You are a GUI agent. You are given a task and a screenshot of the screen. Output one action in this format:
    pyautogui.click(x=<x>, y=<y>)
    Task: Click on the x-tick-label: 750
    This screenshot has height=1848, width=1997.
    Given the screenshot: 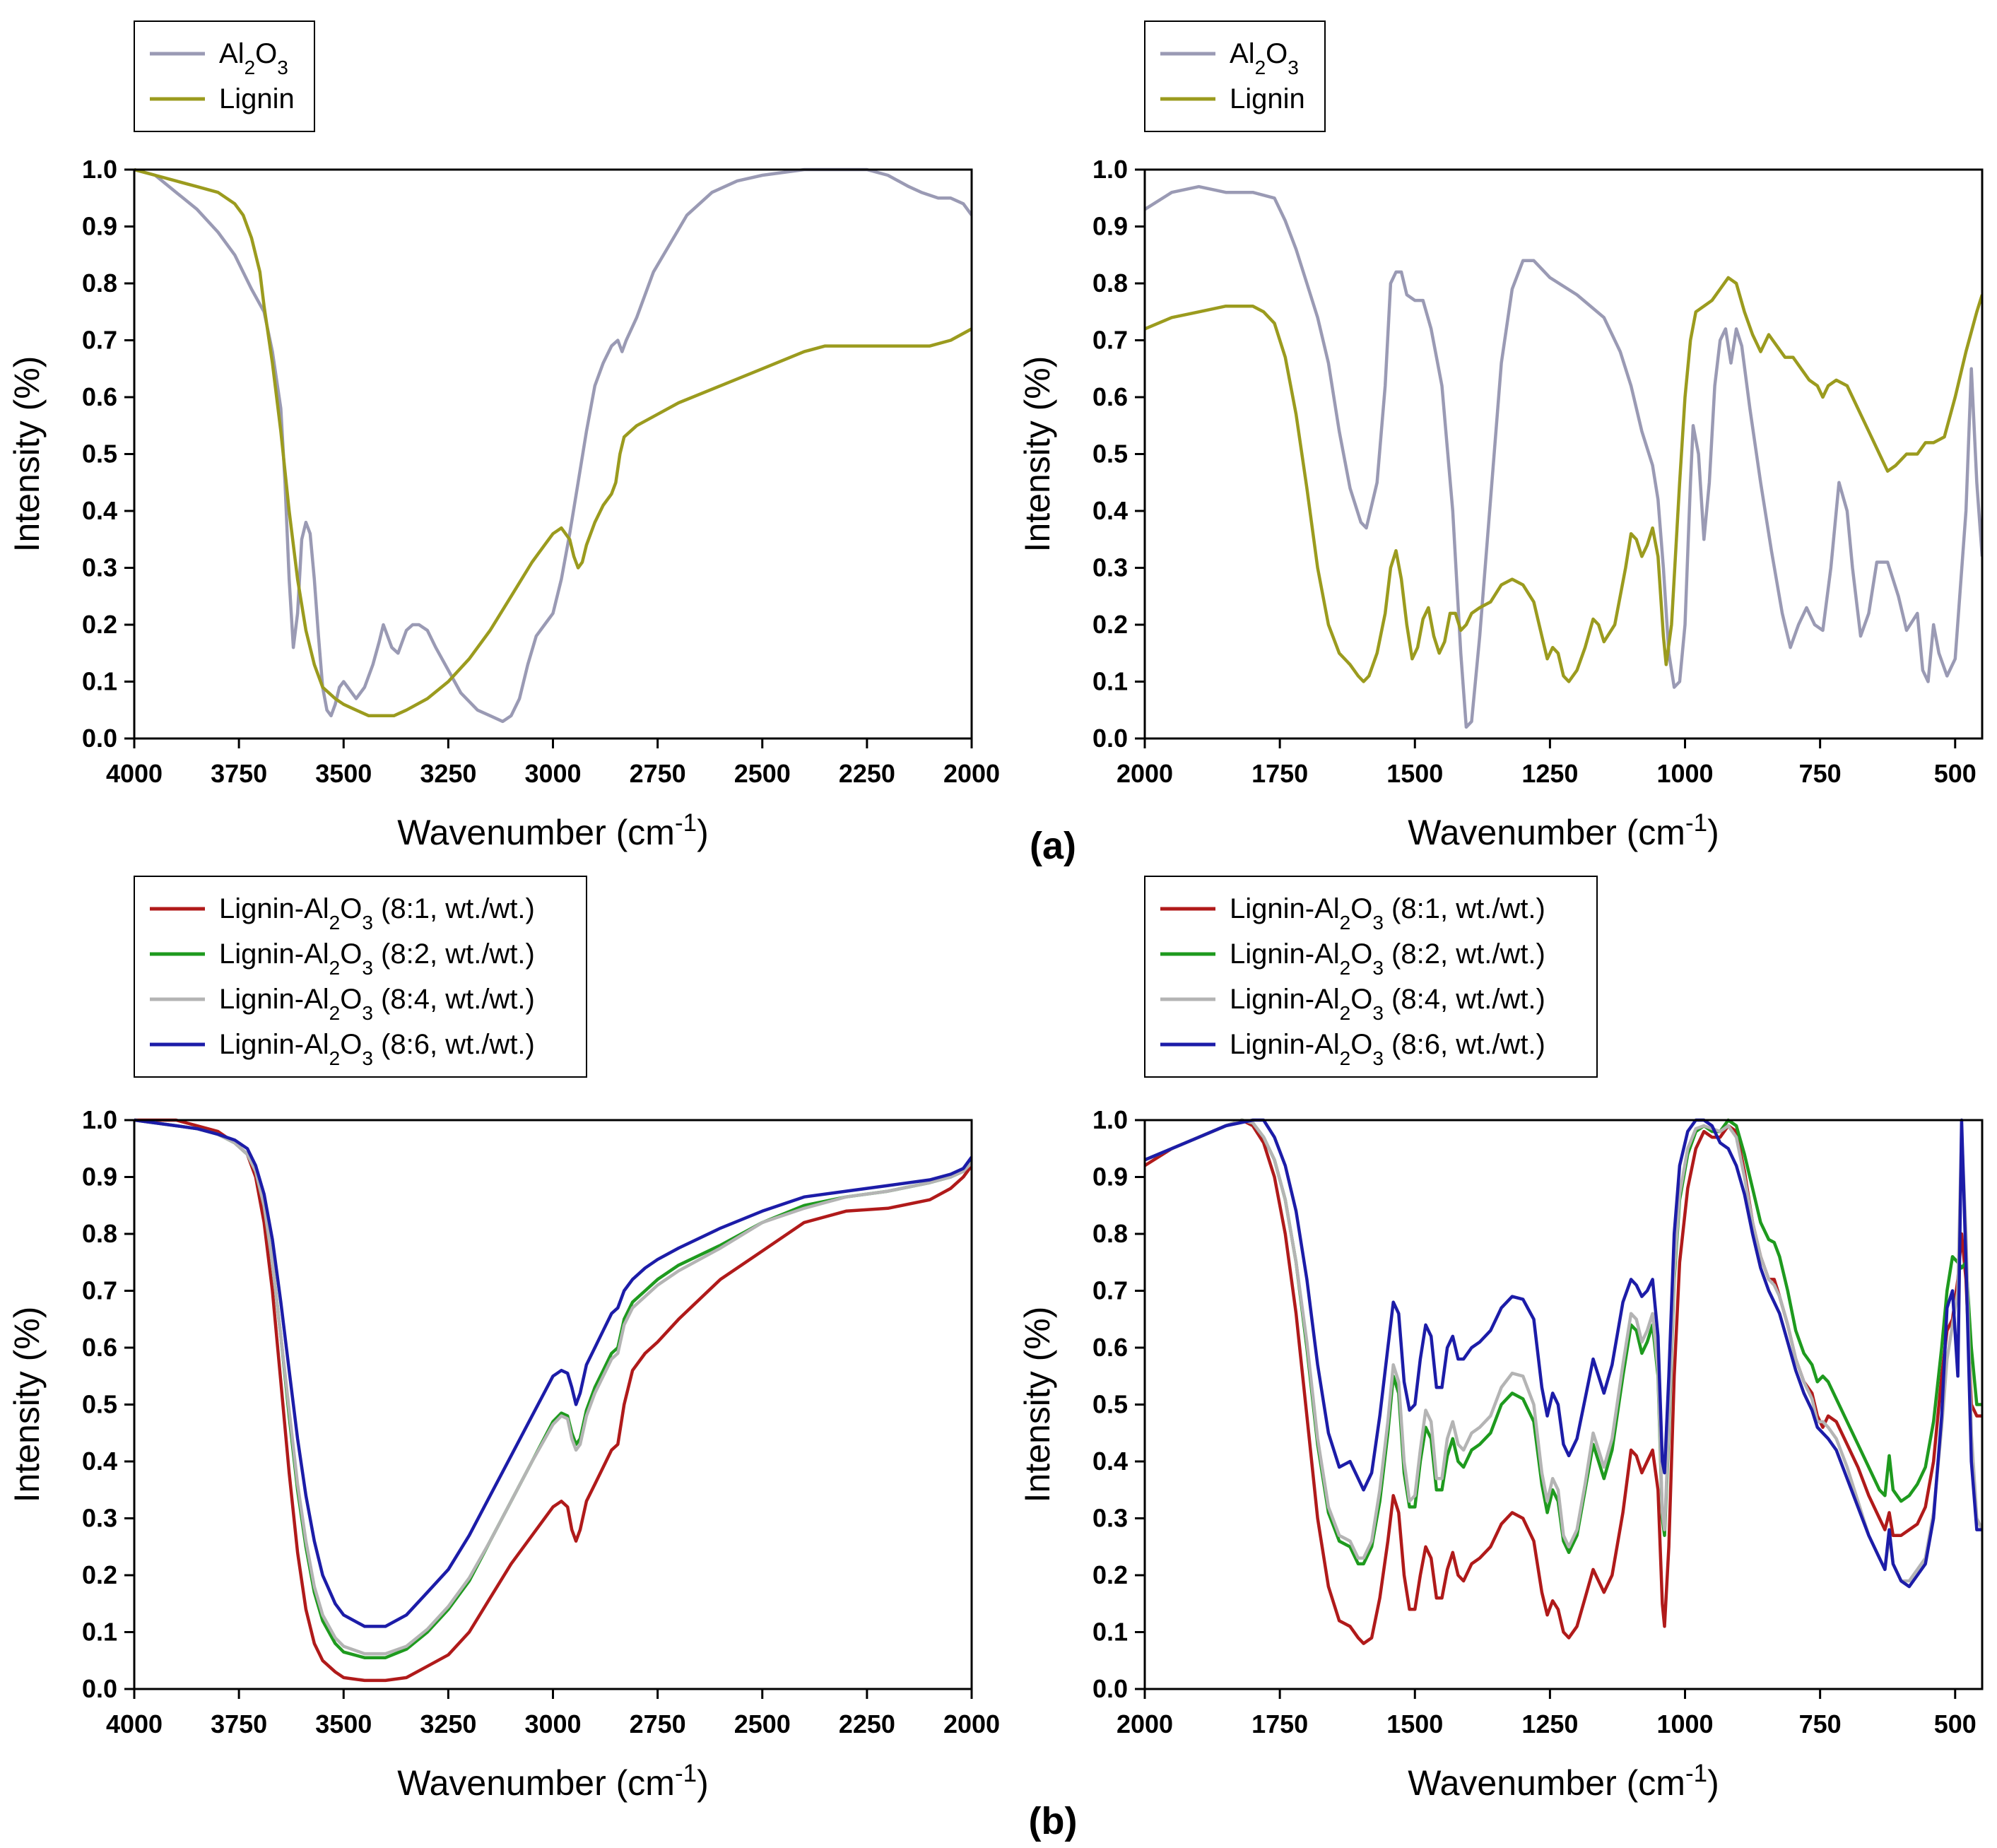 What is the action you would take?
    pyautogui.click(x=1820, y=774)
    